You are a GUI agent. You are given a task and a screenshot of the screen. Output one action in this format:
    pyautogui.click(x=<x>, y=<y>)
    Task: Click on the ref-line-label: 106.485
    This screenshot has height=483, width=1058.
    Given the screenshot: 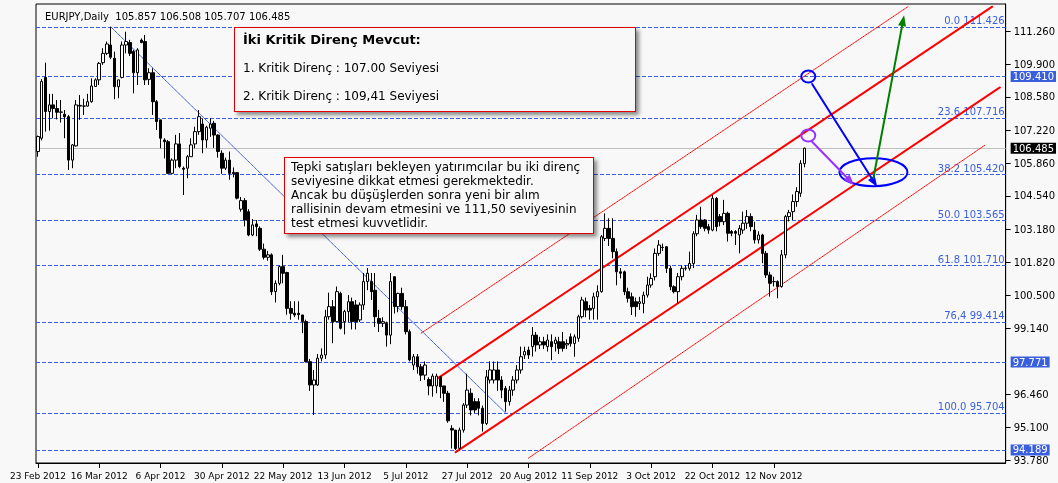 What is the action you would take?
    pyautogui.click(x=1033, y=148)
    